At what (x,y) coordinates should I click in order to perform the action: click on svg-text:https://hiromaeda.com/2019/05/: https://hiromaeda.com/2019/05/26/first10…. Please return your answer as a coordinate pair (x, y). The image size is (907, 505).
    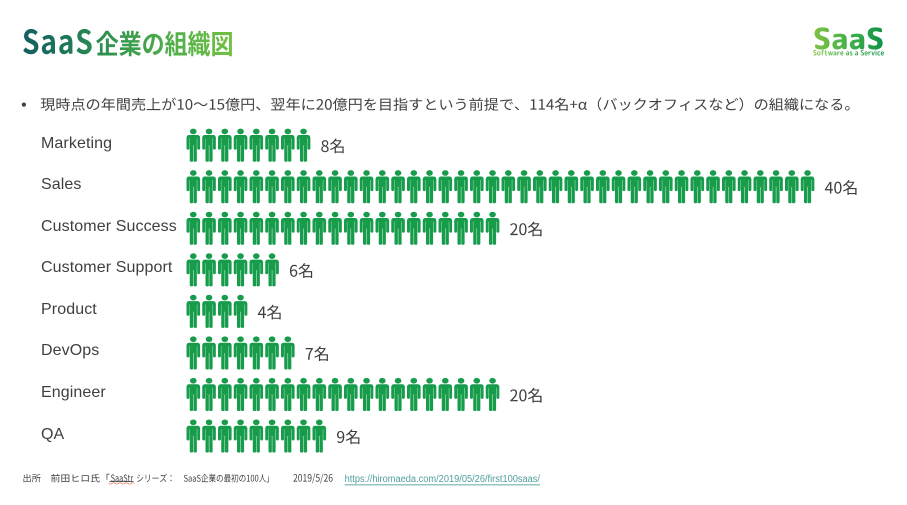
    Looking at the image, I should click on (443, 479).